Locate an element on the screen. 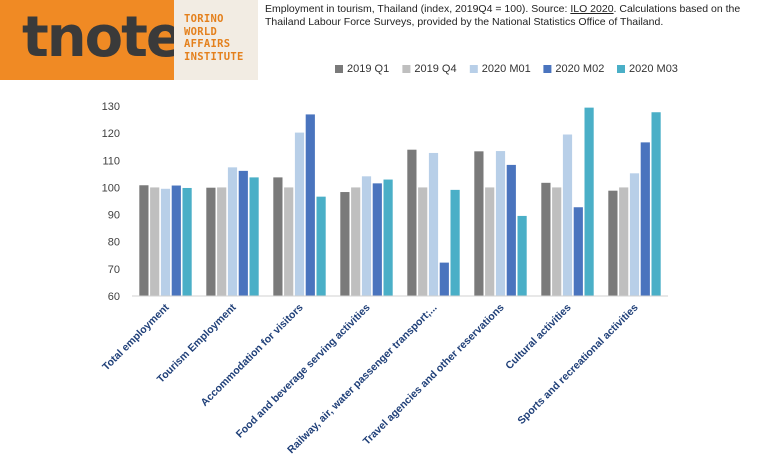 The image size is (768, 457). institute-line: INSTITUTE is located at coordinates (214, 56).